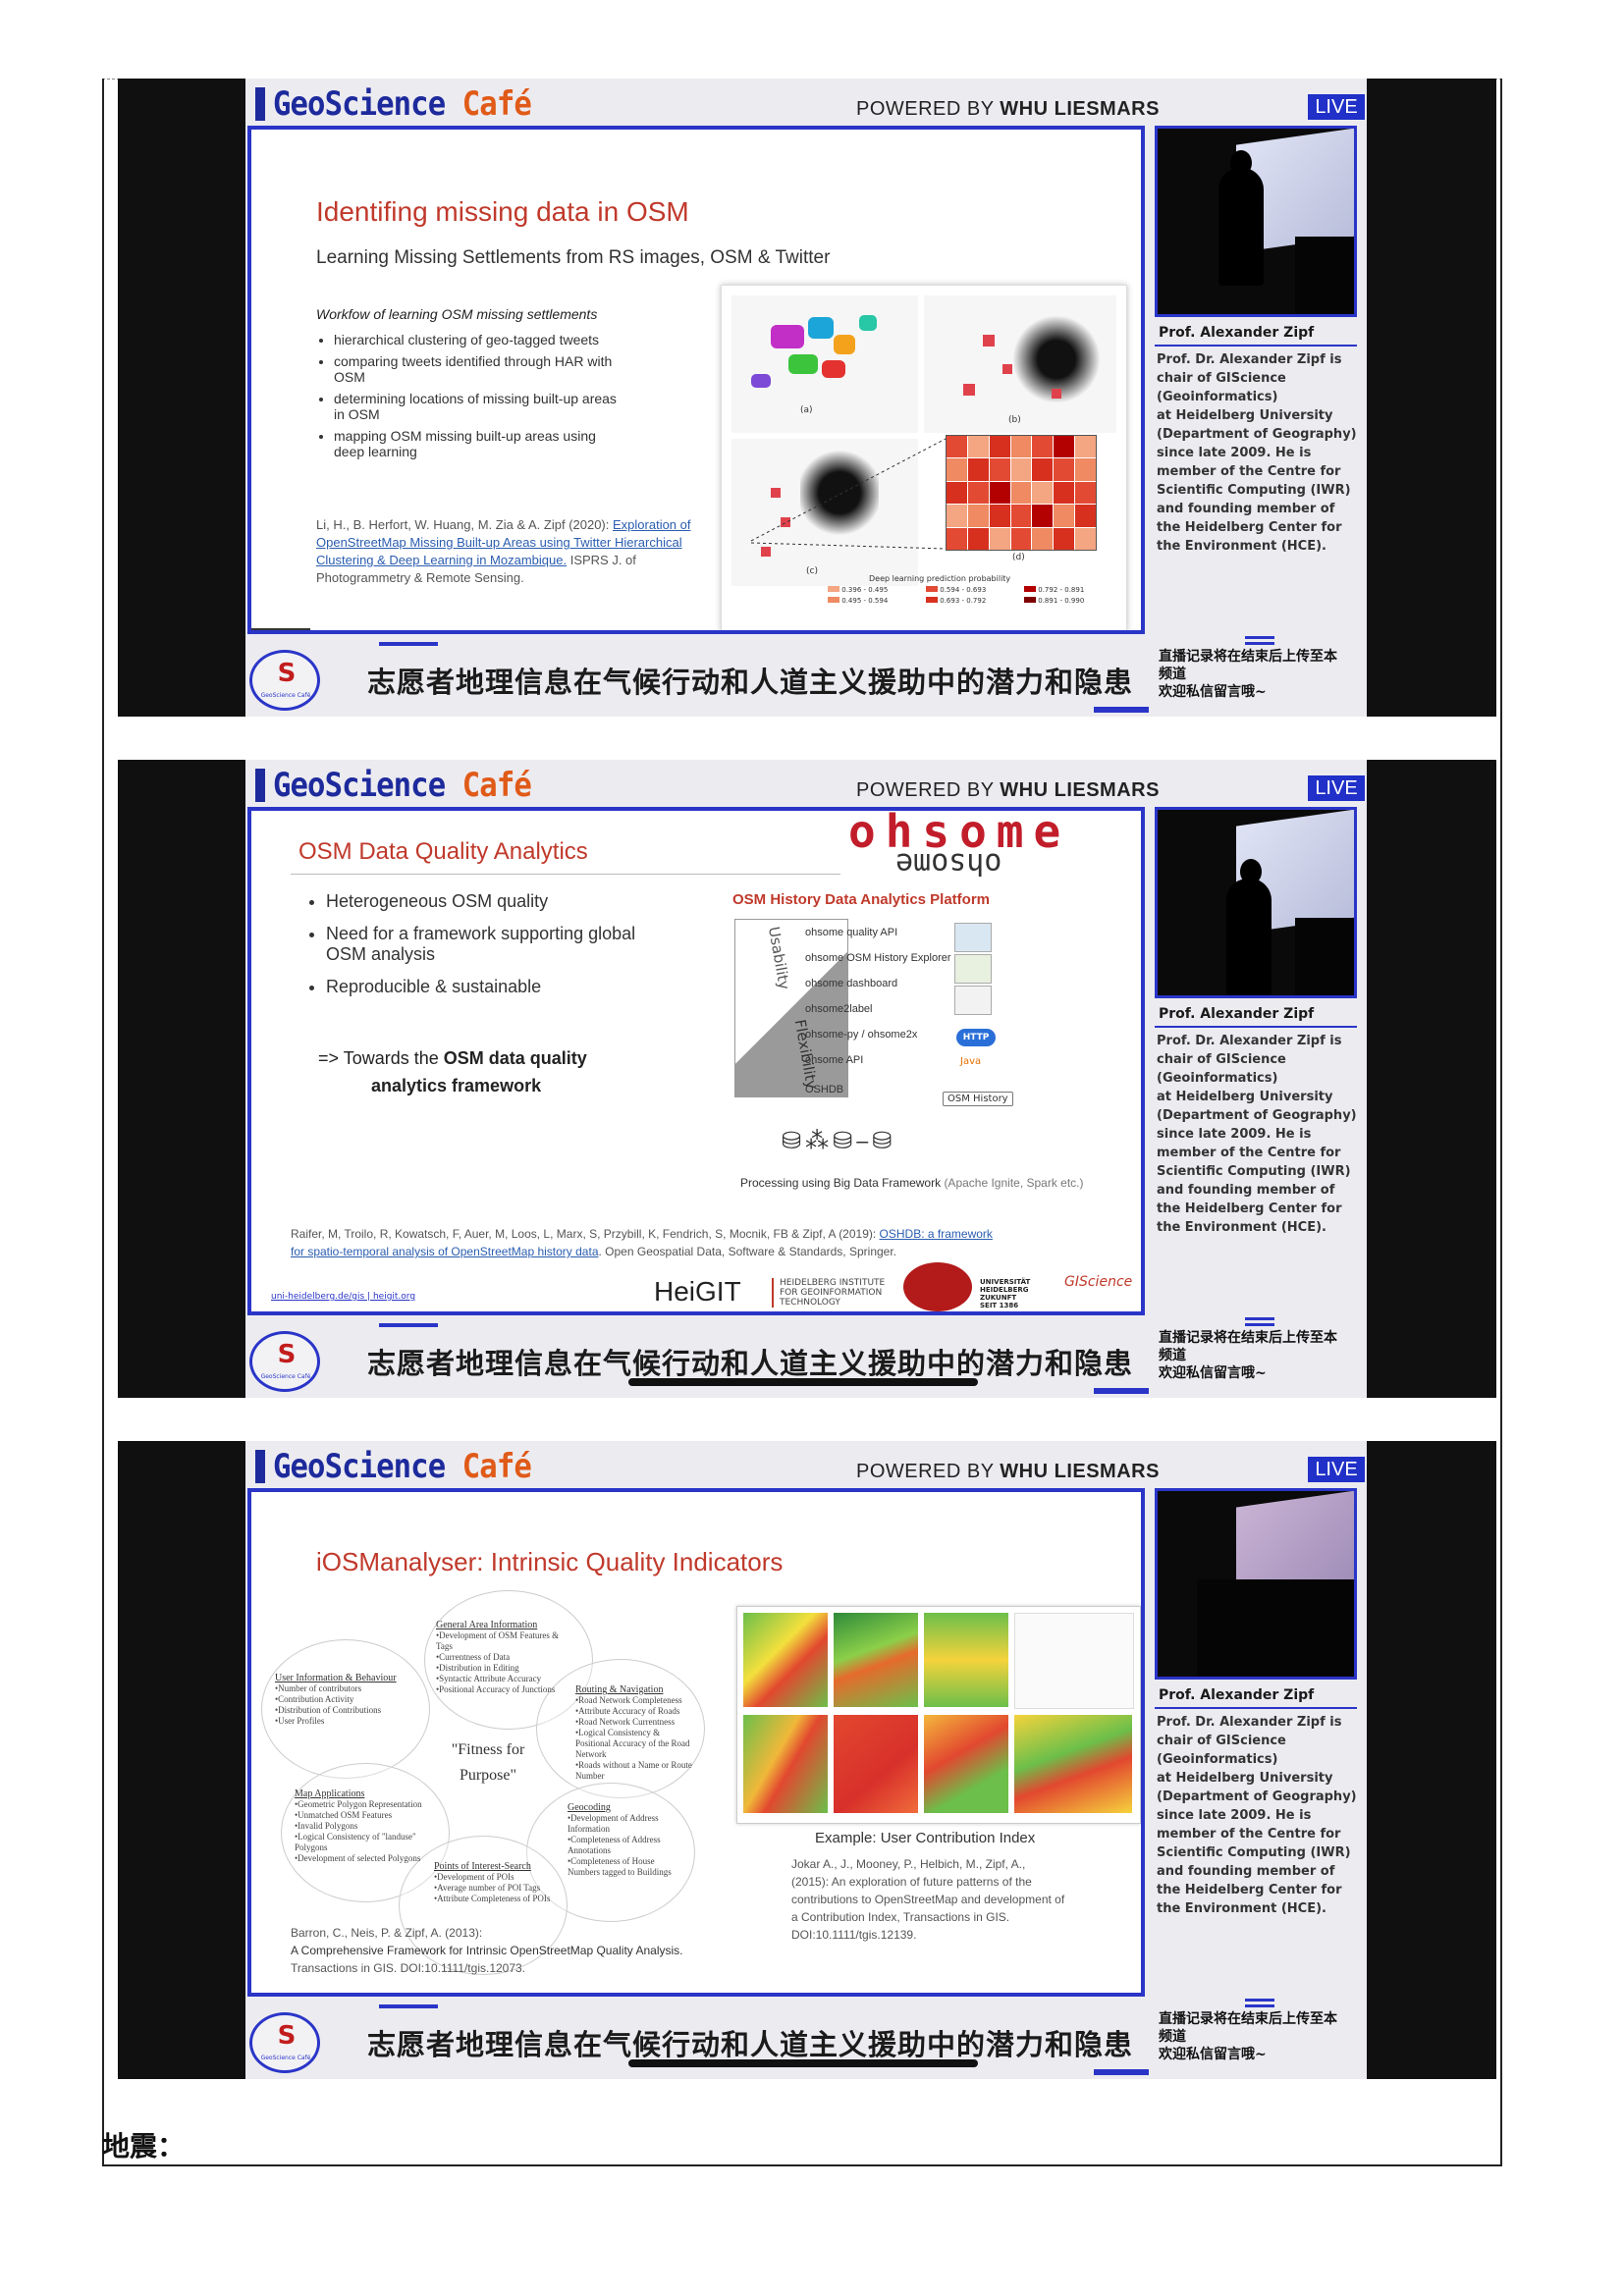 This screenshot has width=1624, height=2296. I want to click on chart-thumb-icon, so click(973, 1001).